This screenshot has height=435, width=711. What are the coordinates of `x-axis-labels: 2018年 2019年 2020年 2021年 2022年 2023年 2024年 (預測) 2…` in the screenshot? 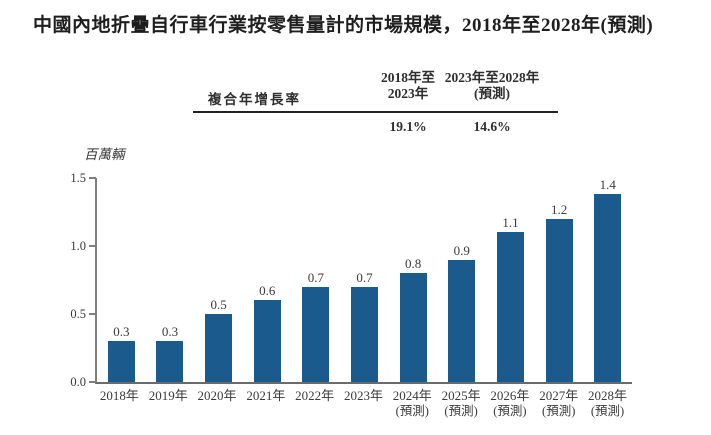 It's located at (363, 403).